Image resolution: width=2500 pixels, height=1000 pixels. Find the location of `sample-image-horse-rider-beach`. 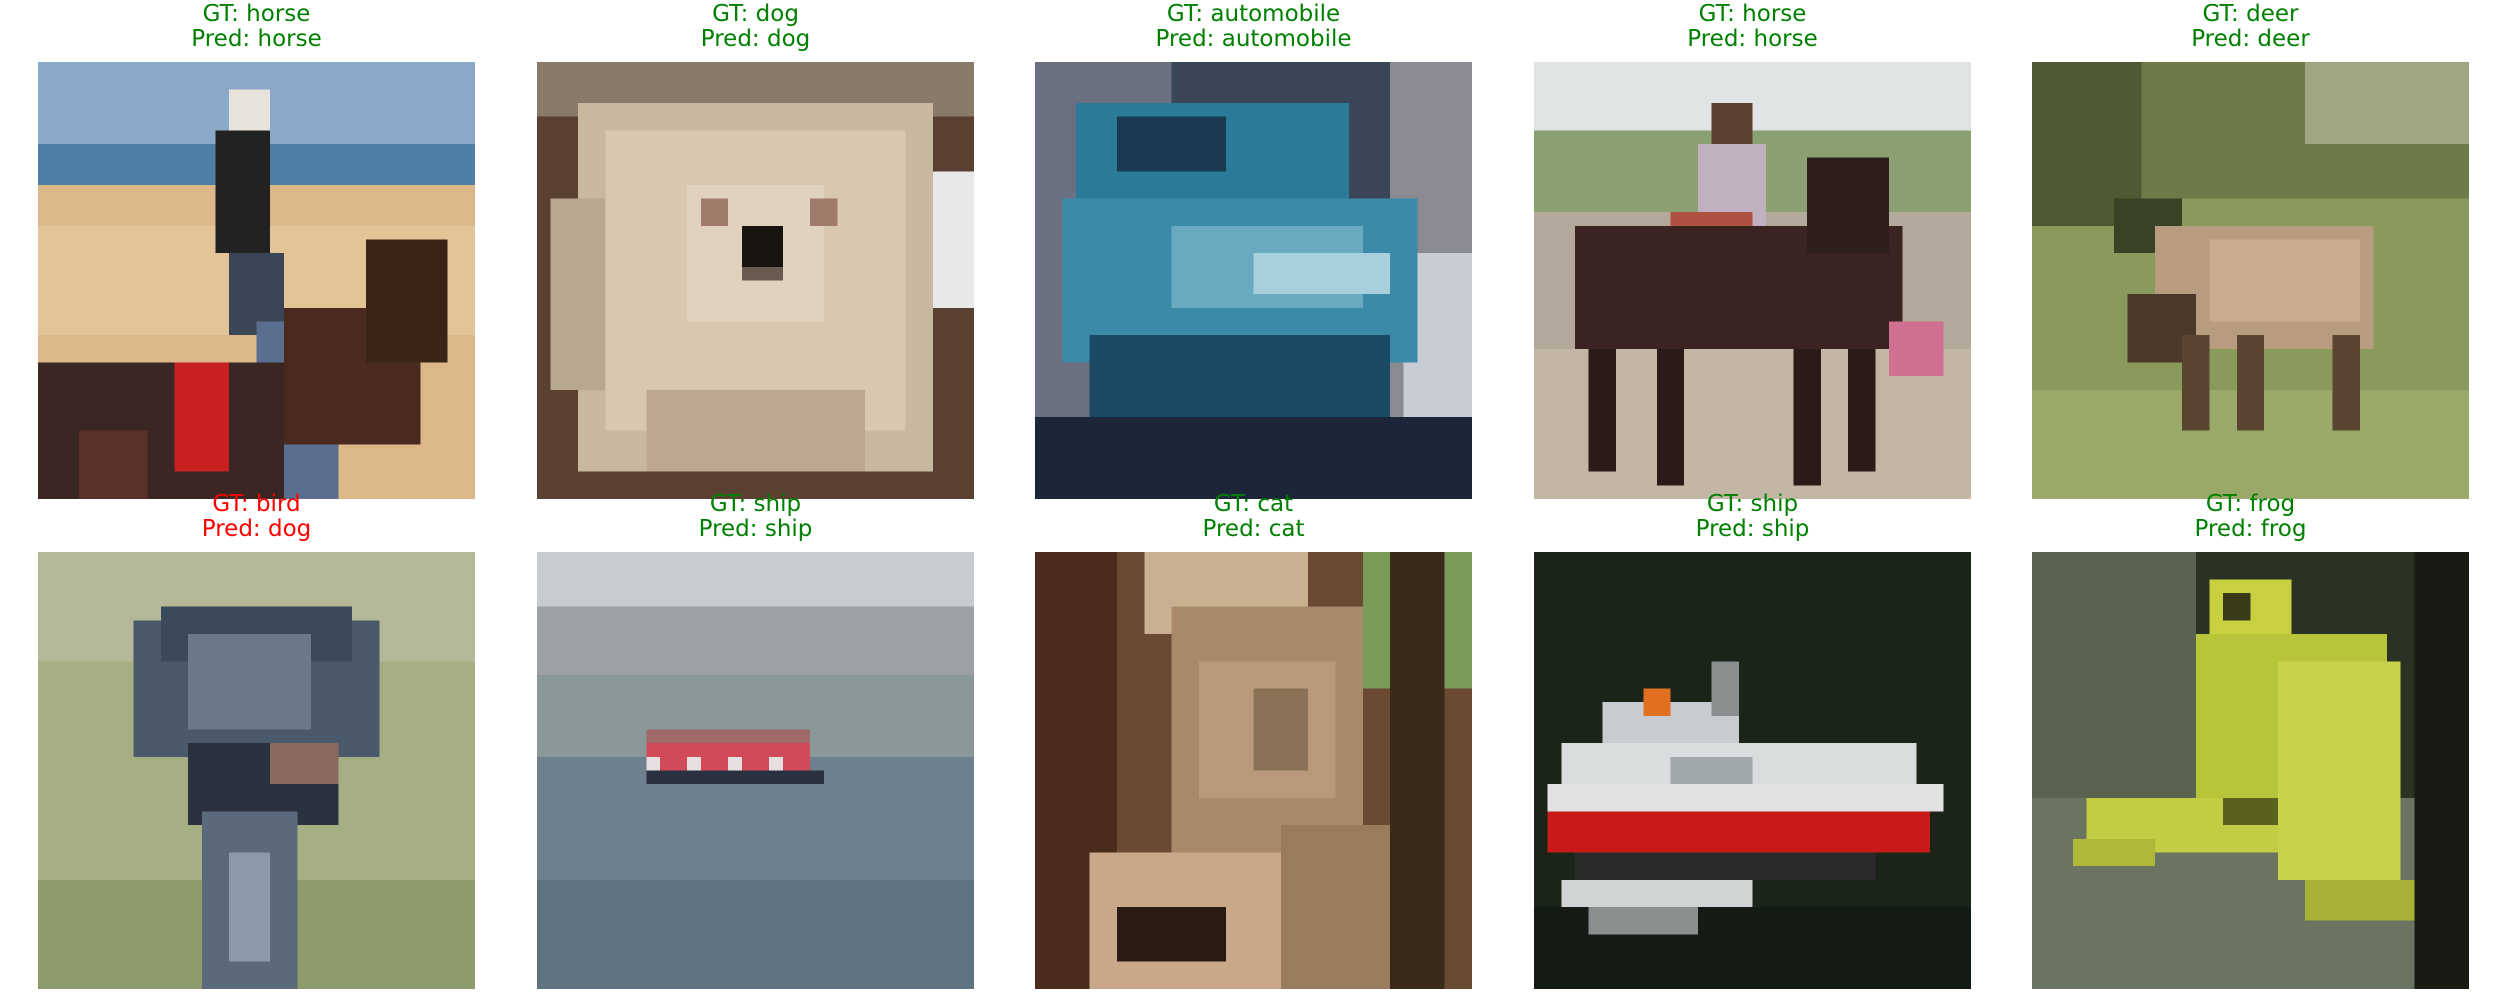

sample-image-horse-rider-beach is located at coordinates (256, 280).